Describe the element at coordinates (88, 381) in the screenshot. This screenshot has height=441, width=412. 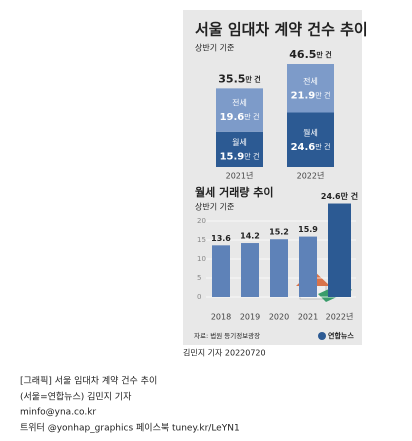
I see `article-line: [그래픽] 서울 임대차 계약 건수 추이` at that location.